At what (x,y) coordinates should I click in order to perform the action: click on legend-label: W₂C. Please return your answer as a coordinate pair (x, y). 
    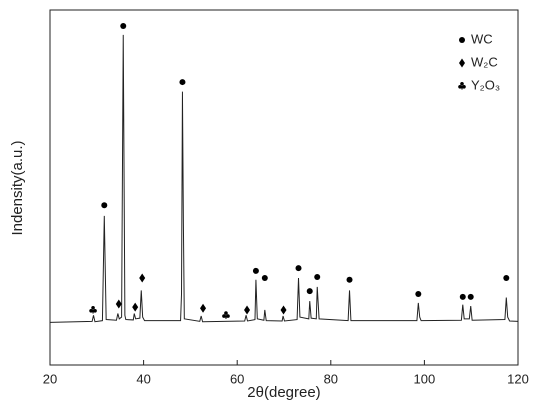
    Looking at the image, I should click on (484, 61).